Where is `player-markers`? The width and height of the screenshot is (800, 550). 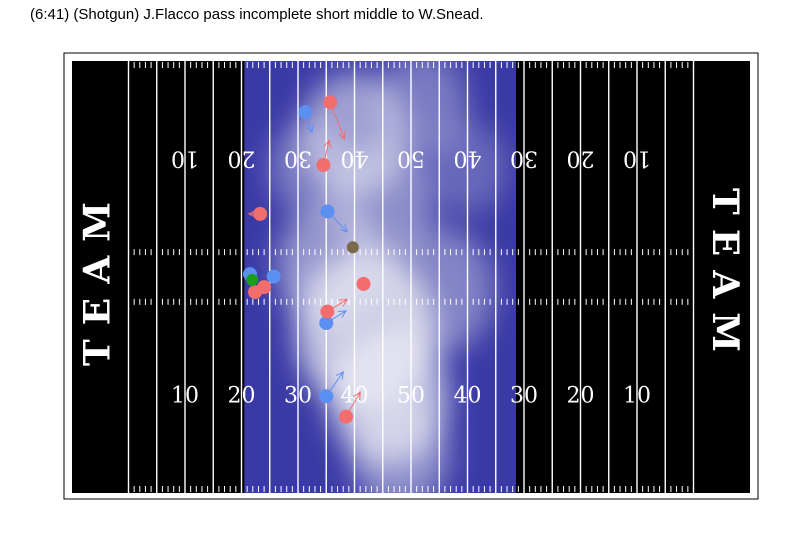 player-markers is located at coordinates (306, 259).